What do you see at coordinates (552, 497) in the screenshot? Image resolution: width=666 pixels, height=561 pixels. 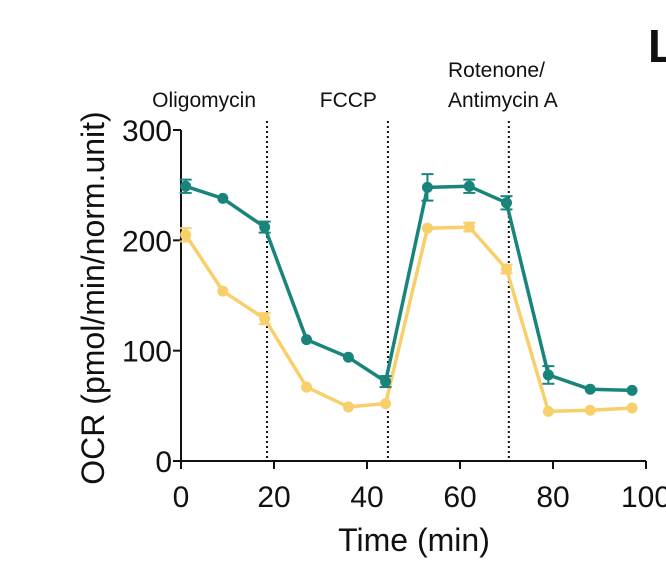 I see `x-tick-label: 80` at bounding box center [552, 497].